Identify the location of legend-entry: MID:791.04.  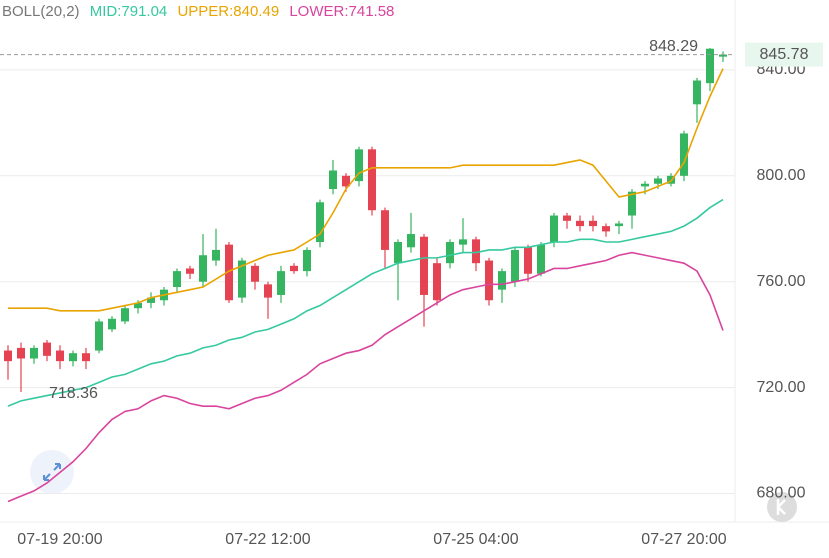
(129, 11).